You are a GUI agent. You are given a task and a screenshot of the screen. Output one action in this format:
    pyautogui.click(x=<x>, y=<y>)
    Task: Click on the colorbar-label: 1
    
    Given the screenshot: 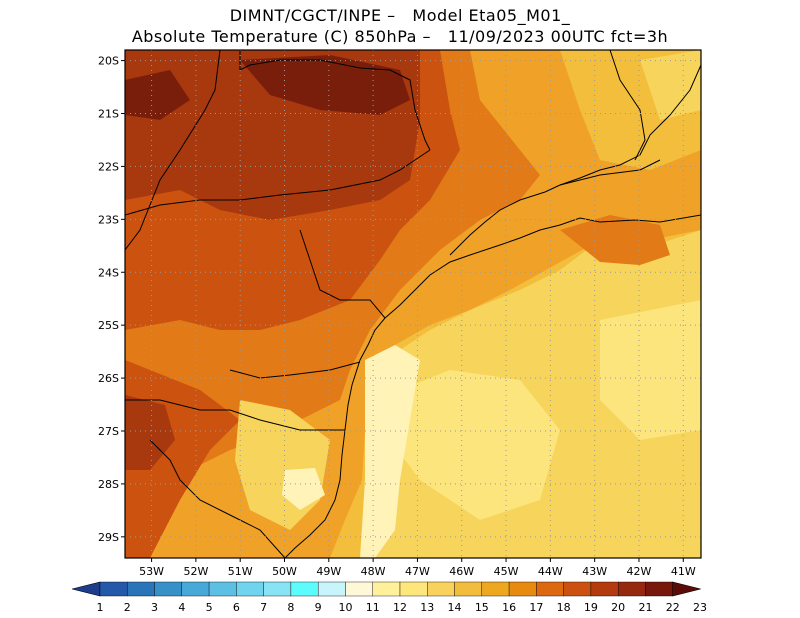 What is the action you would take?
    pyautogui.click(x=100, y=607)
    